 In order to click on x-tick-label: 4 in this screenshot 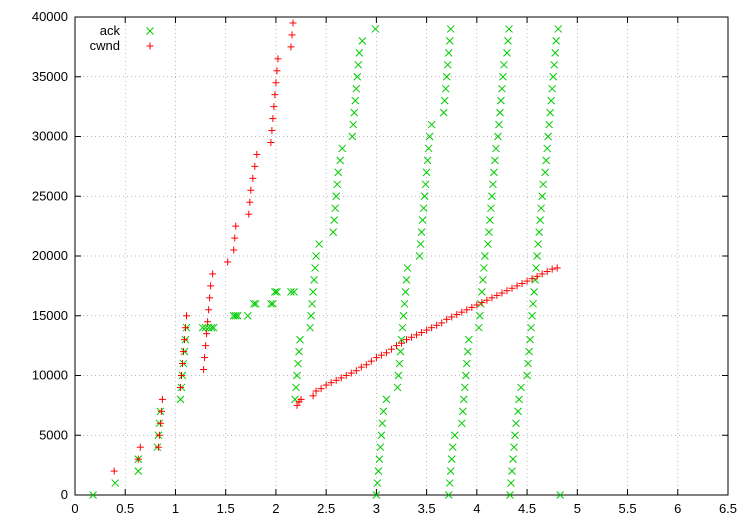, I will do `click(476, 508)`.